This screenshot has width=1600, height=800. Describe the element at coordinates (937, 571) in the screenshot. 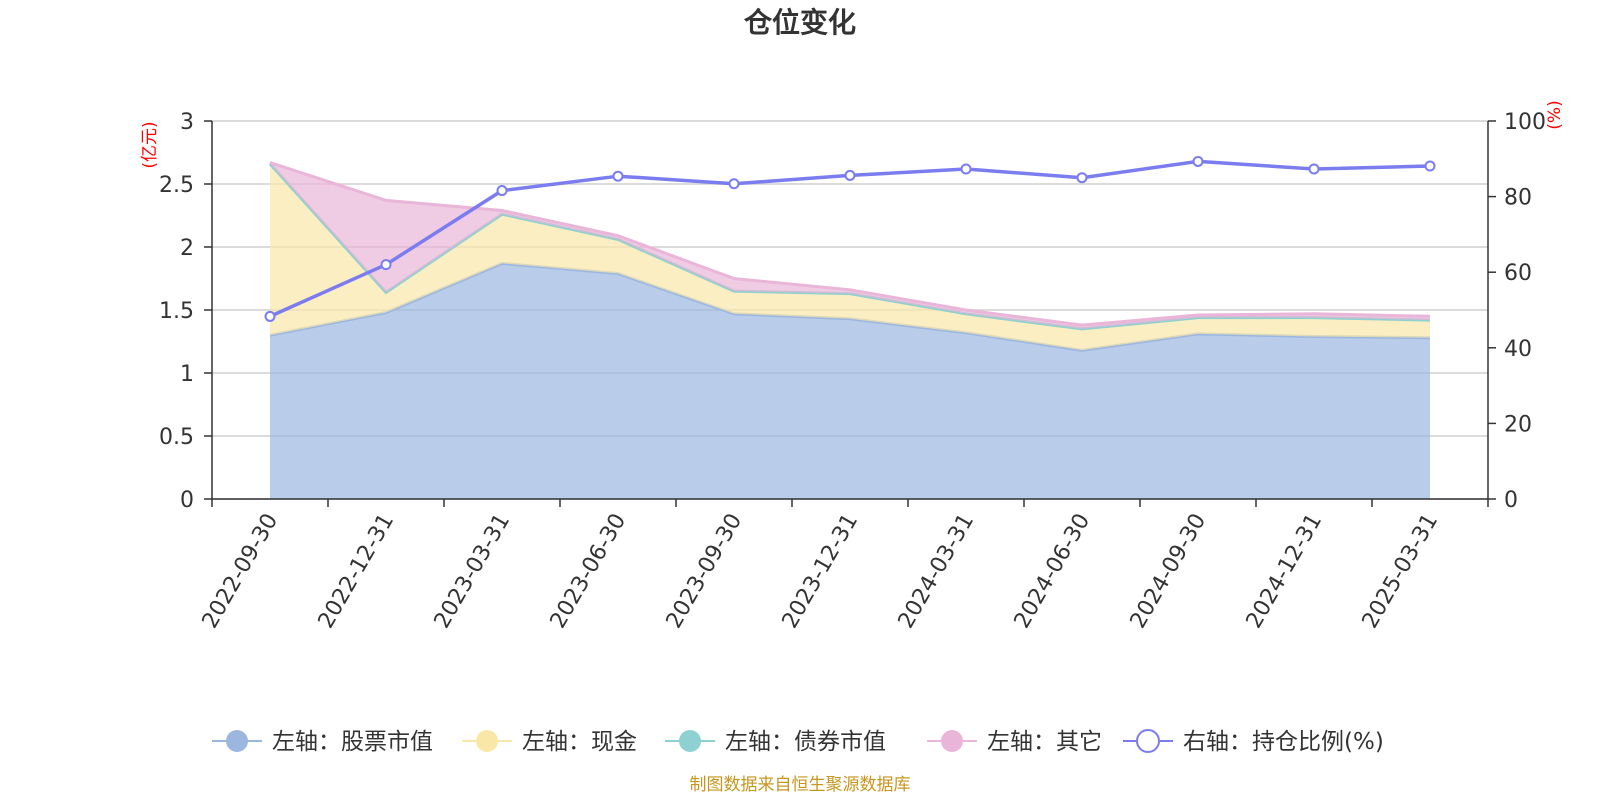

I see `x-axis-tick-label: 2024-03-31` at that location.